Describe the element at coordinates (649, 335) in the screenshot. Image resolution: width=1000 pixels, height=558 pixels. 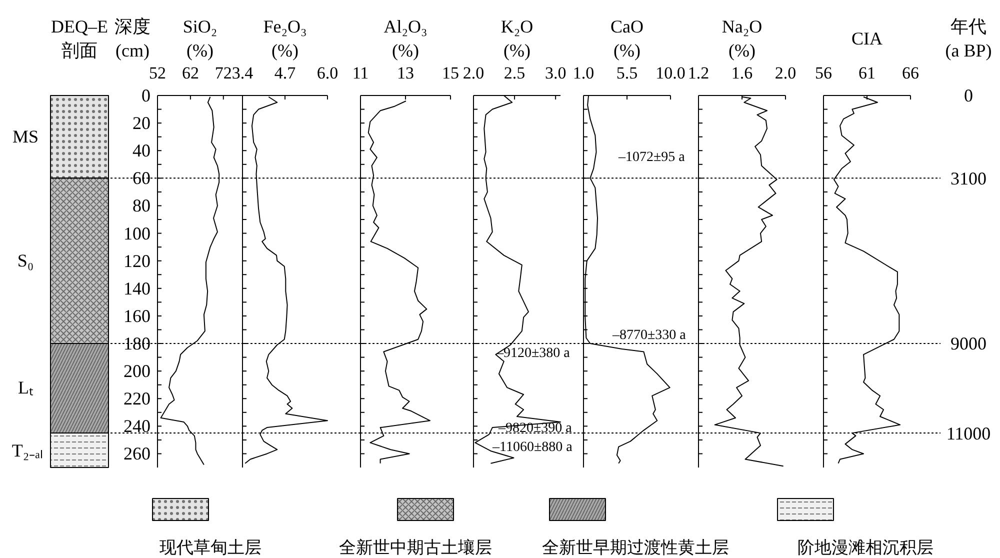
I see `annotation: –8770±330 a` at that location.